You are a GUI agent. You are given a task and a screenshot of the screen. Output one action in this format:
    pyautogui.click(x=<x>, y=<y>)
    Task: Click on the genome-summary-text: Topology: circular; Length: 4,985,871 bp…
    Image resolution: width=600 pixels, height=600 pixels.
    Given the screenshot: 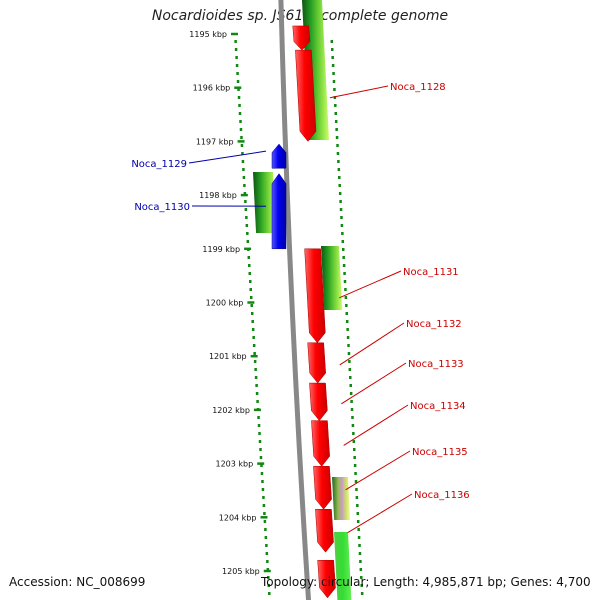 What is the action you would take?
    pyautogui.click(x=426, y=582)
    